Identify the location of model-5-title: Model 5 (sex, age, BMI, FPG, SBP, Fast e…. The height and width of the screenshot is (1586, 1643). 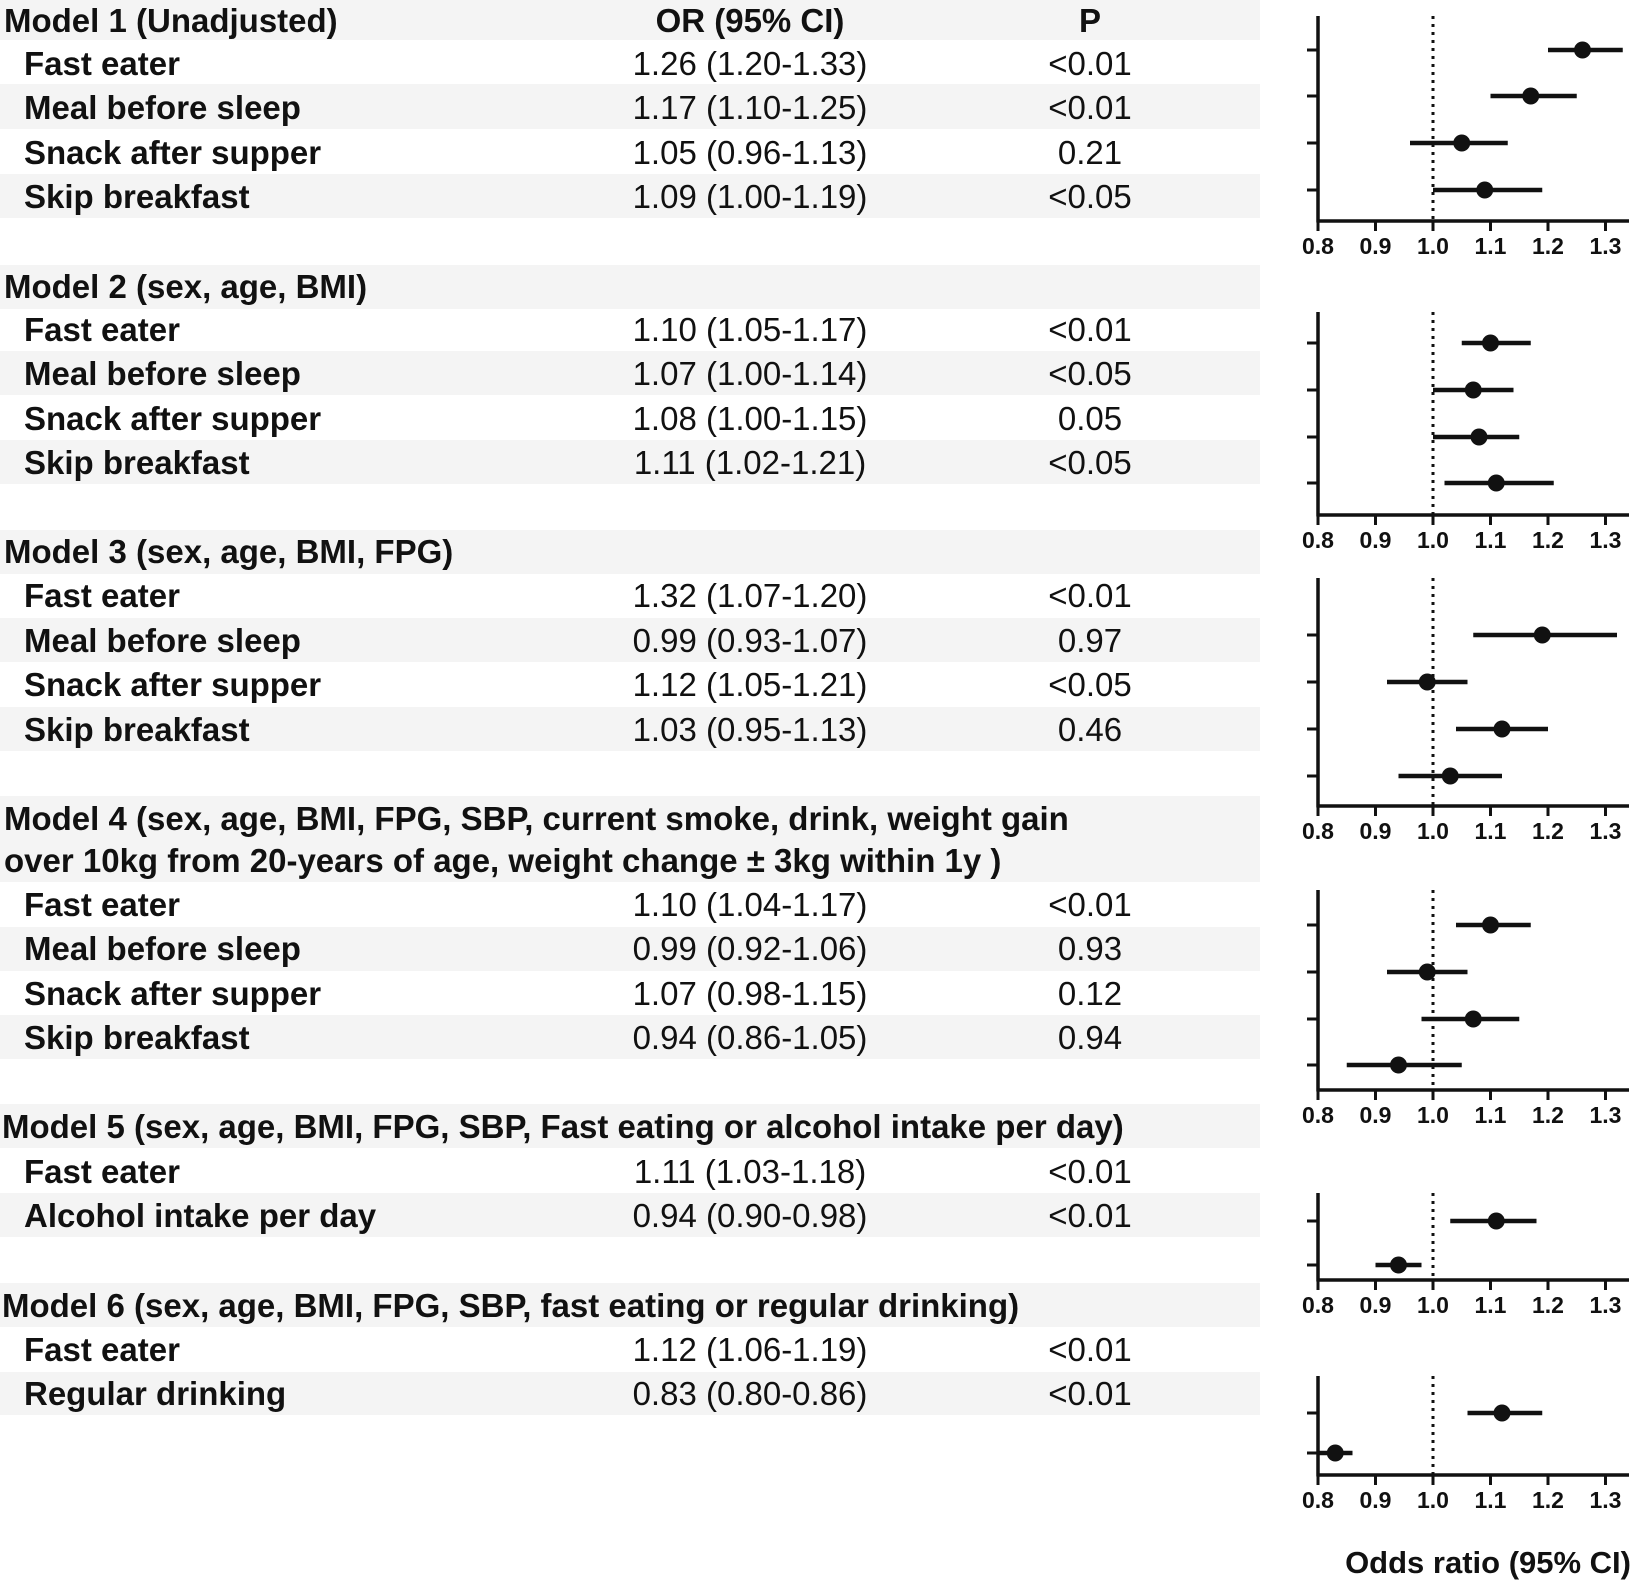
(563, 1126).